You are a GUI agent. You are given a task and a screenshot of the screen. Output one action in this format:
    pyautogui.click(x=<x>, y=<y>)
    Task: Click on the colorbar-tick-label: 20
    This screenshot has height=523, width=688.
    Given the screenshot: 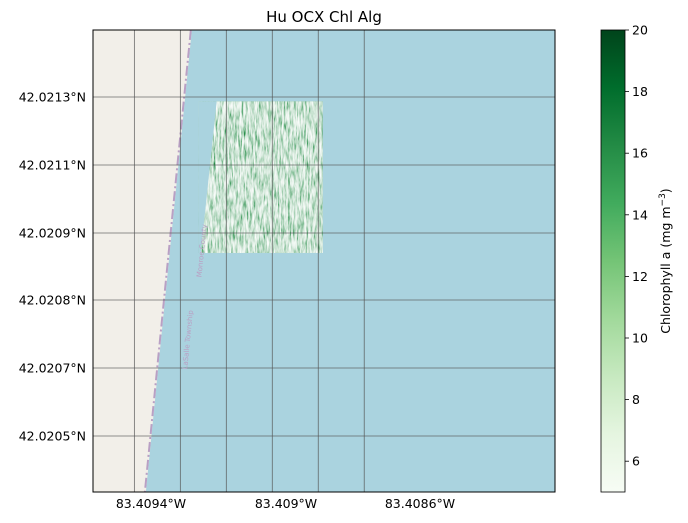 What is the action you would take?
    pyautogui.click(x=640, y=30)
    